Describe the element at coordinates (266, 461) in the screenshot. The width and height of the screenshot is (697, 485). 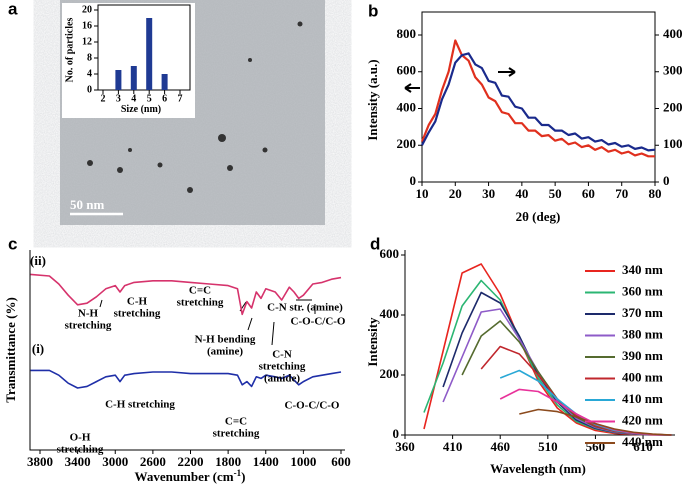
I see `x-tick-label: 1400` at that location.